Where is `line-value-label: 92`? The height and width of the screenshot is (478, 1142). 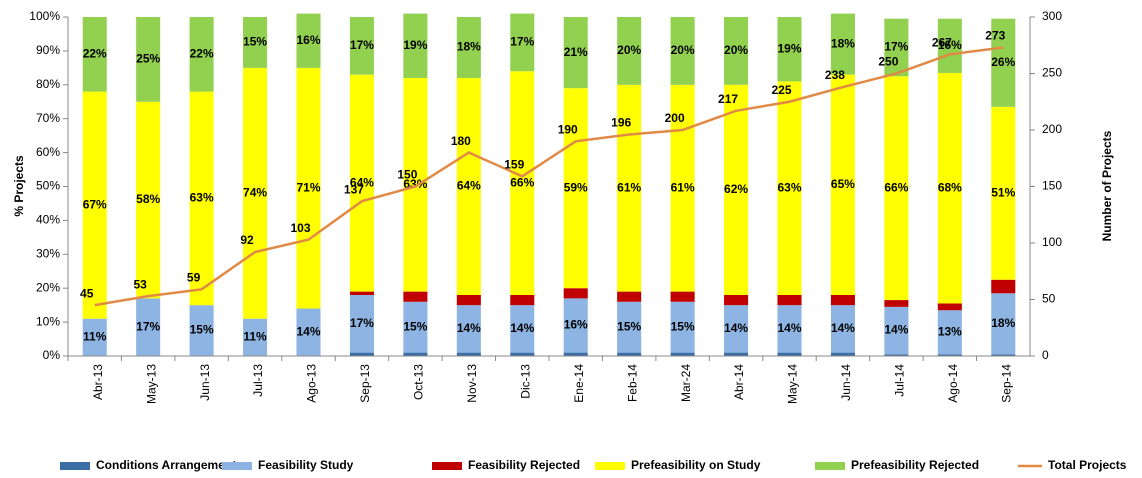
line-value-label: 92 is located at coordinates (247, 240).